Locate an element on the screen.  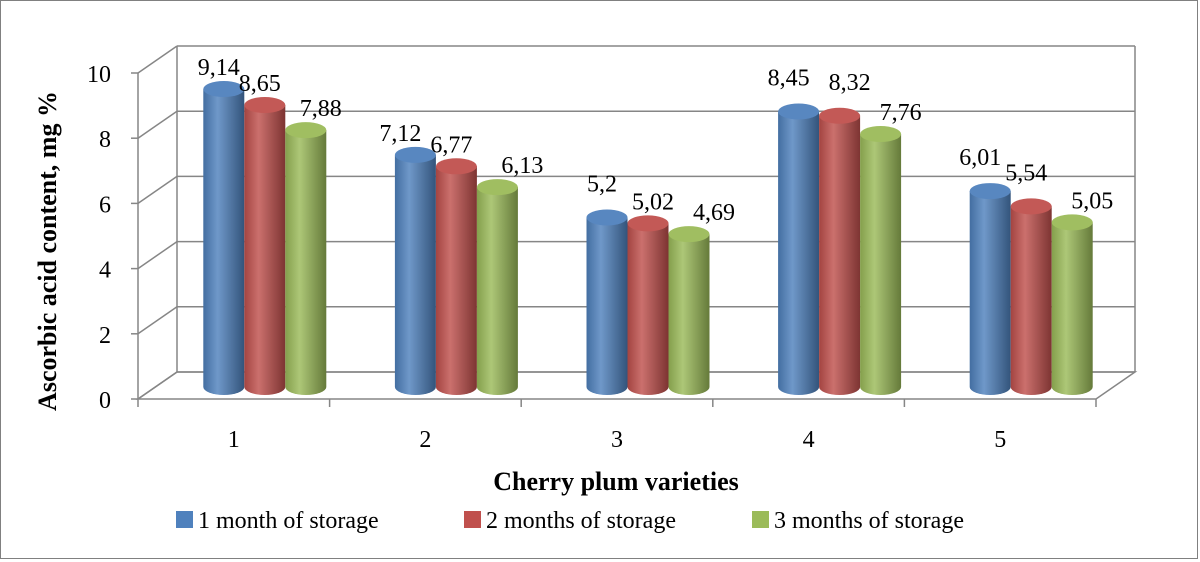
x-tick-label: 4 is located at coordinates (809, 440).